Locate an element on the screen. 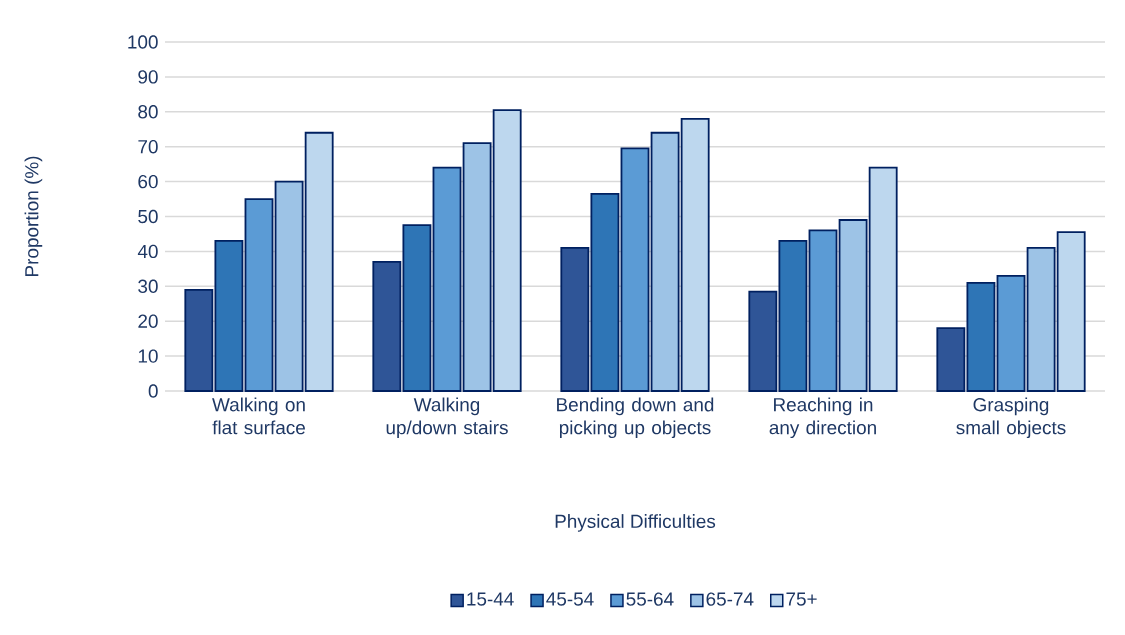 Image resolution: width=1125 pixels, height=635 pixels. y-tick-label: 40 is located at coordinates (147, 251).